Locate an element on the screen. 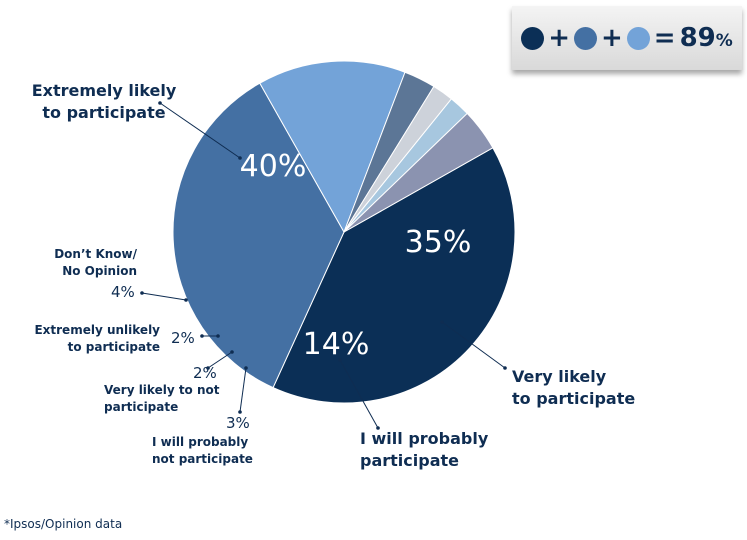  summary-plus-1: + is located at coordinates (559, 38).